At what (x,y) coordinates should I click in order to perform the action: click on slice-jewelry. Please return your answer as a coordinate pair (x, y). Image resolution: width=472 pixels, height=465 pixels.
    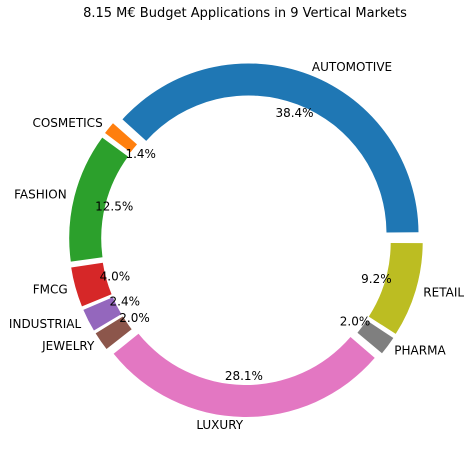
    Looking at the image, I should click on (113, 332).